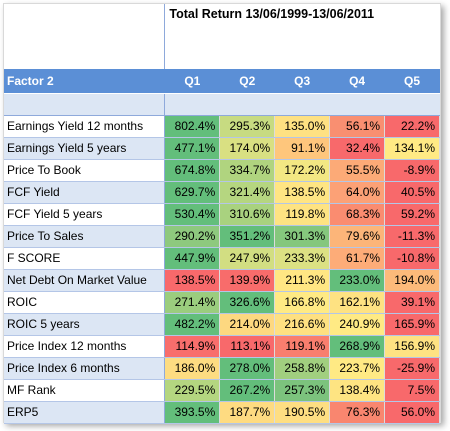  Describe the element at coordinates (192, 302) in the screenshot. I see `value-cell-q1: 271.4%` at that location.